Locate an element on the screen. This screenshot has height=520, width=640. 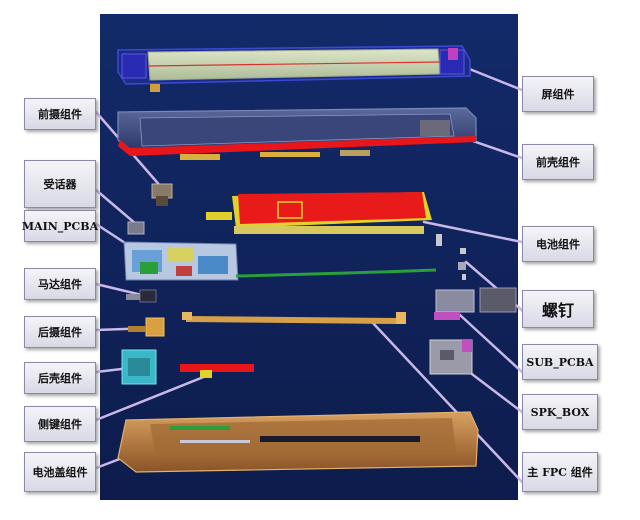
part-rear-camera is located at coordinates (146, 327).